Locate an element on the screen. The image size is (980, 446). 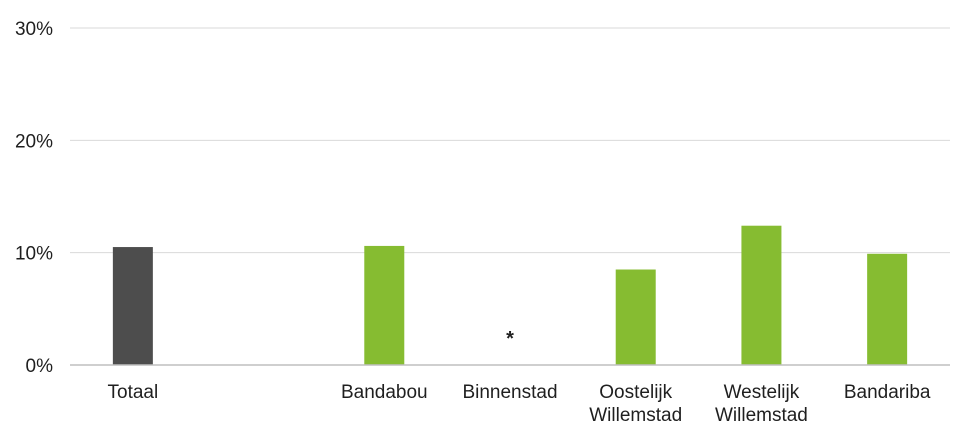
y-tick-label: 10% is located at coordinates (34, 254).